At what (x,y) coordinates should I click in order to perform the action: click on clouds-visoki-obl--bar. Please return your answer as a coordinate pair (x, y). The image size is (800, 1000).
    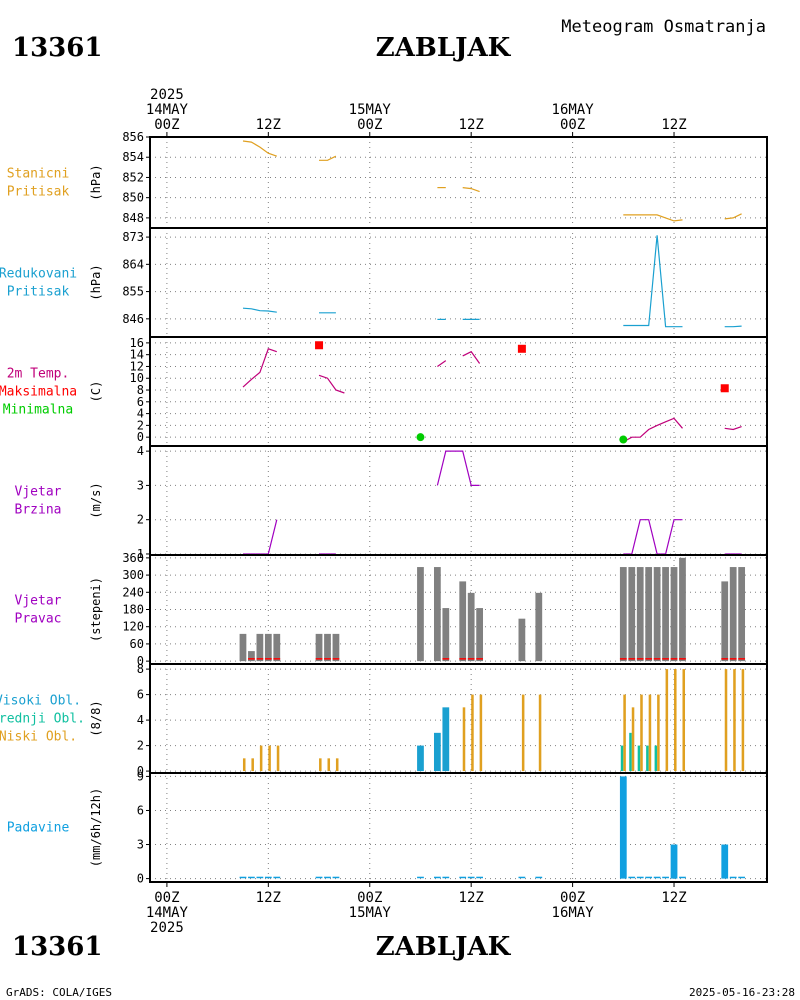
    Looking at the image, I should click on (437, 752).